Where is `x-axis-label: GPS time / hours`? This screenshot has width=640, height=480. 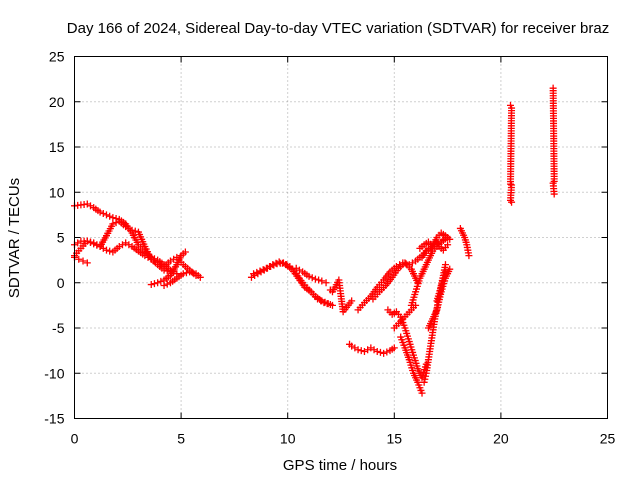 x-axis-label: GPS time / hours is located at coordinates (340, 465).